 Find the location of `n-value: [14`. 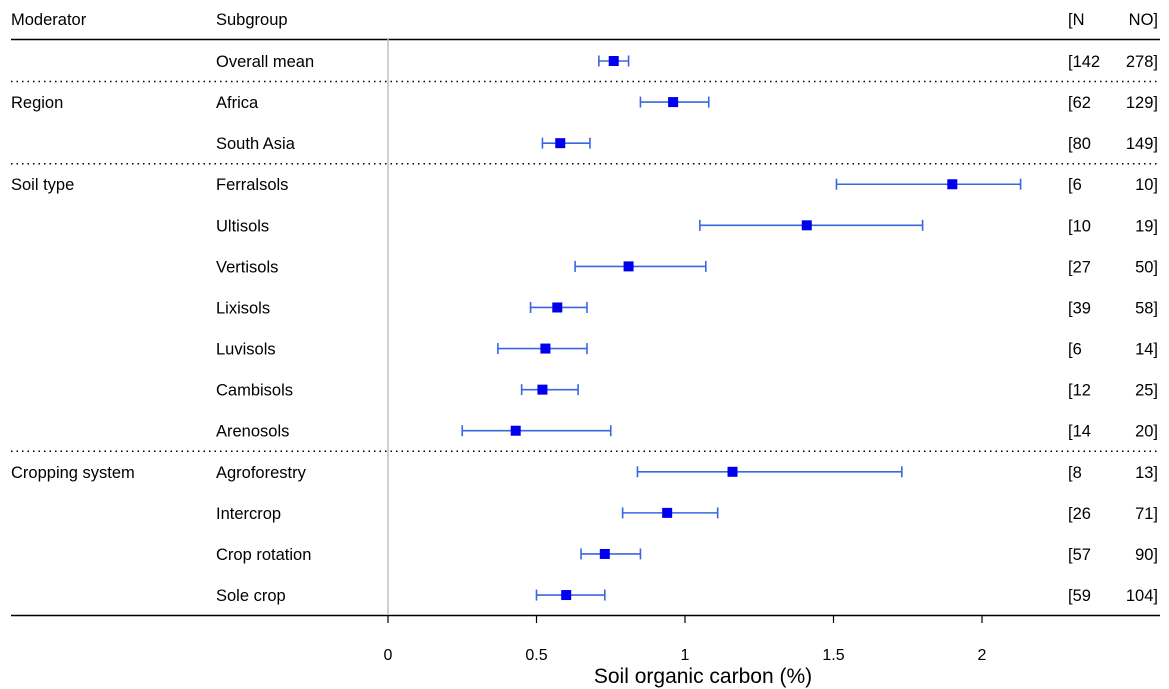

n-value: [14 is located at coordinates (1079, 432).